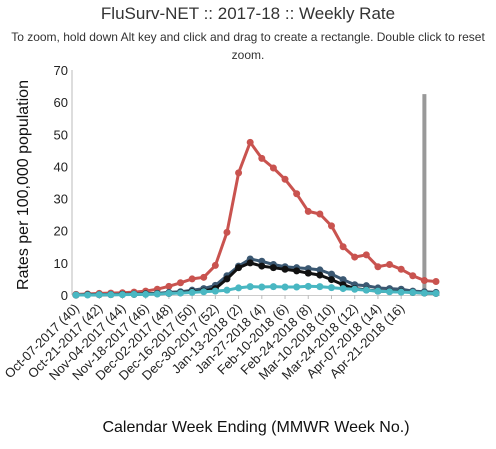  What do you see at coordinates (61, 134) in the screenshot?
I see `y-tick-label: 50` at bounding box center [61, 134].